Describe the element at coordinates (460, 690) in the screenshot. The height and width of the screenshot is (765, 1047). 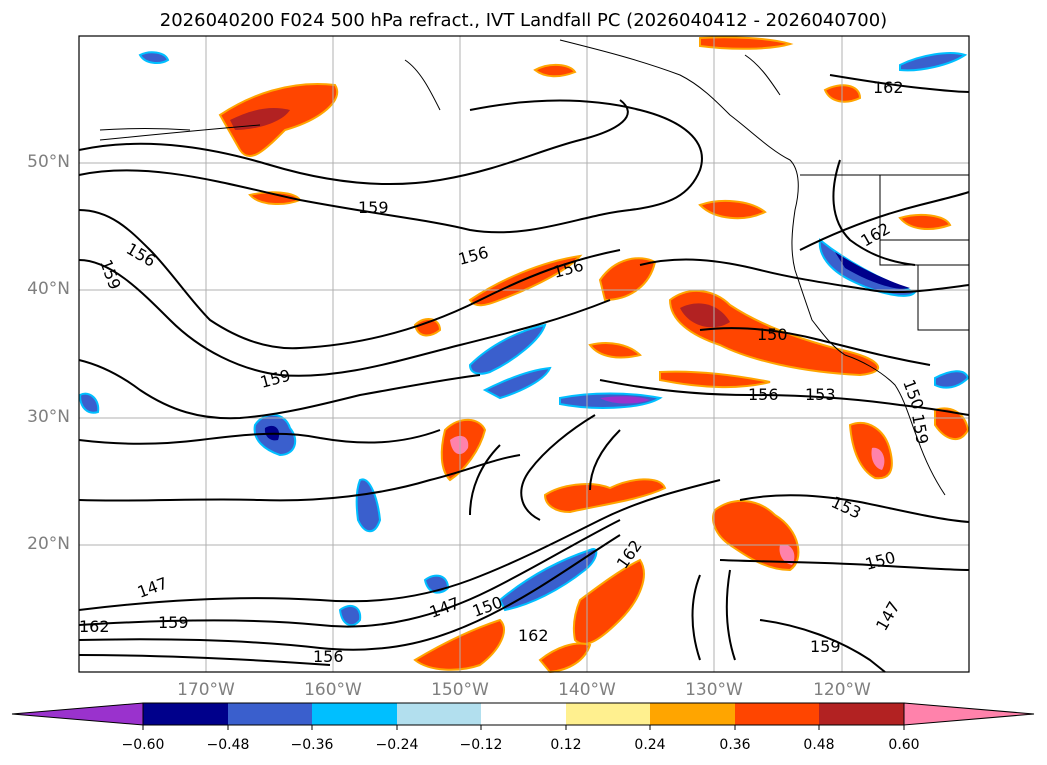
I see `lon-label-150w: 150°W` at that location.